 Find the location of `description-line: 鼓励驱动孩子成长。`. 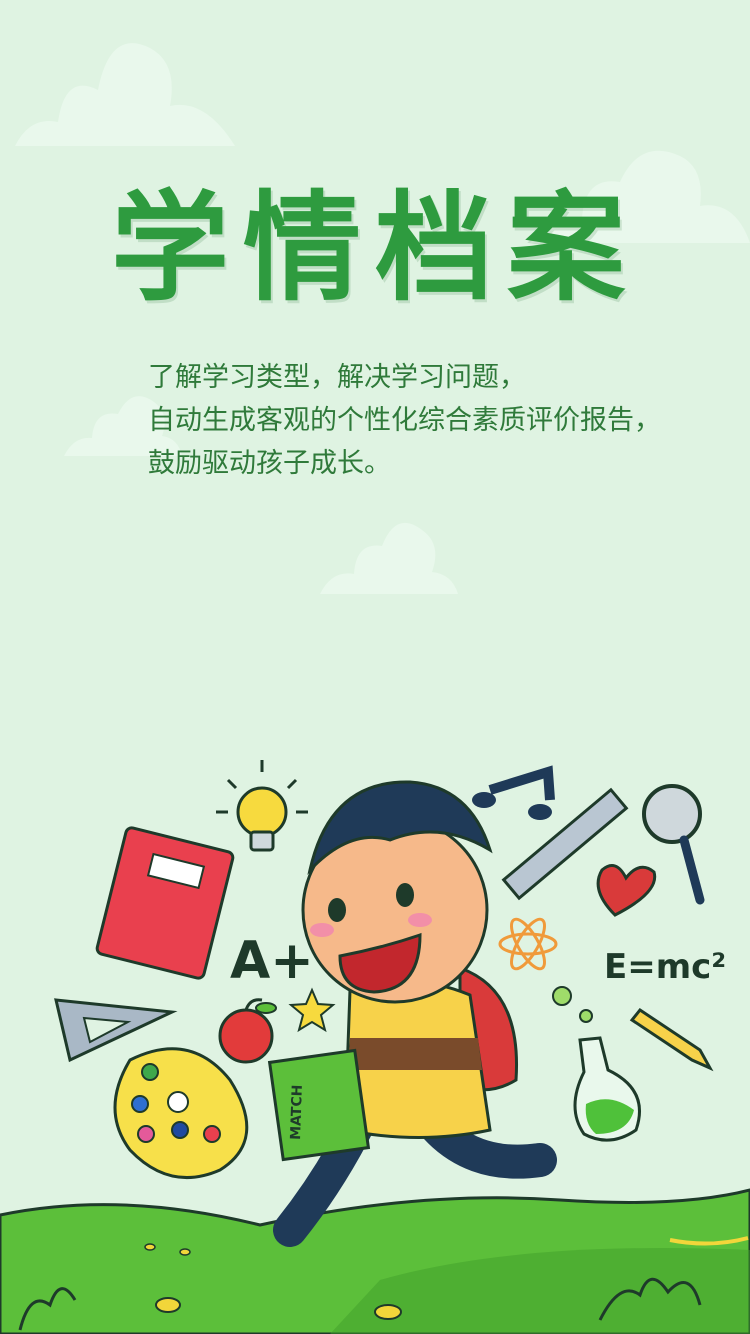

description-line: 鼓励驱动孩子成长。 is located at coordinates (269, 463).